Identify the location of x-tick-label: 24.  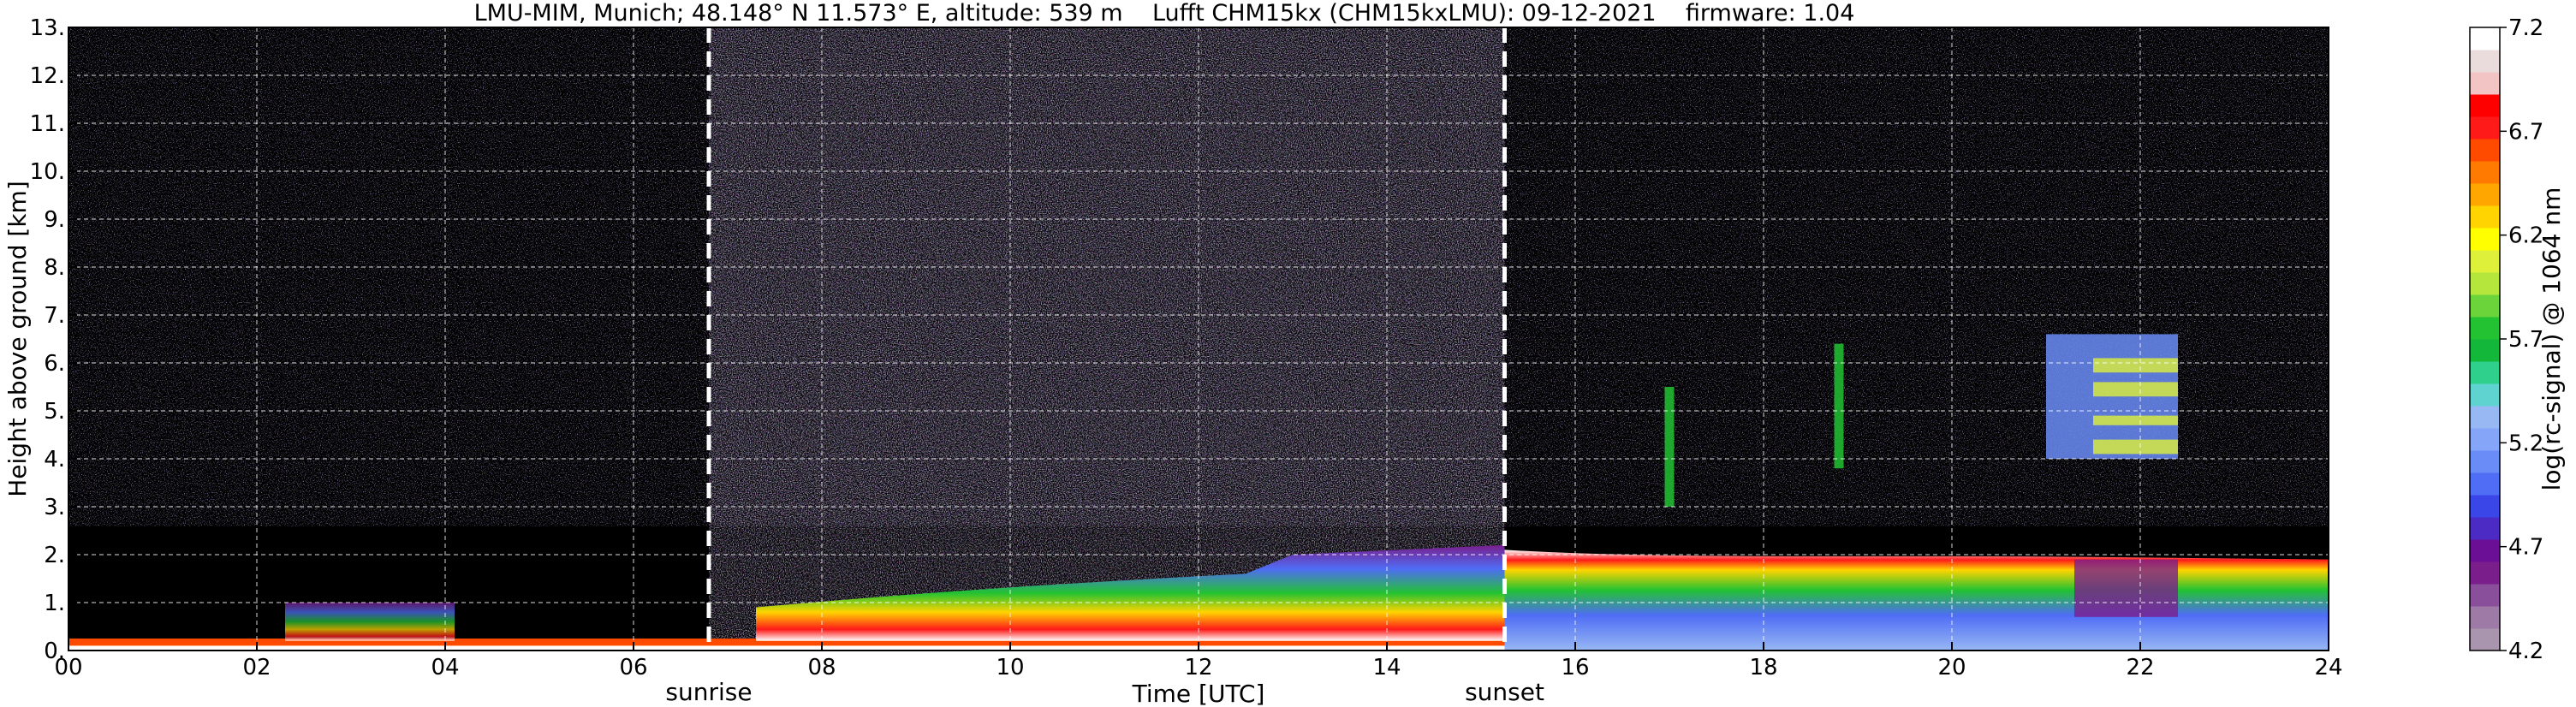
(2328, 667).